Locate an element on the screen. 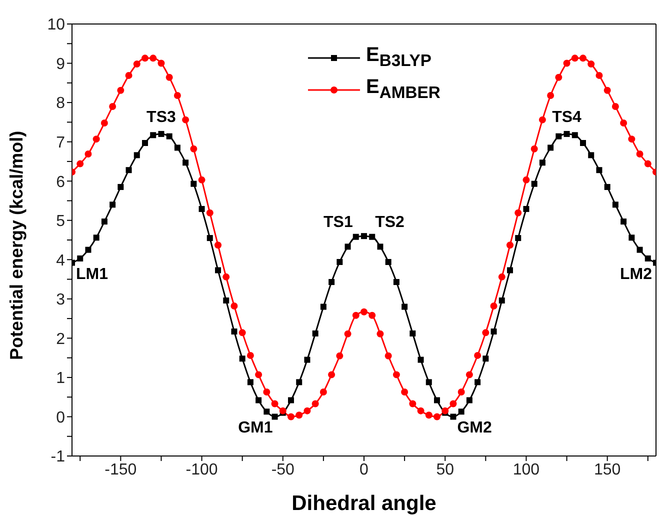 This screenshot has height=516, width=664. y-tick-label: 10 is located at coordinates (56, 25).